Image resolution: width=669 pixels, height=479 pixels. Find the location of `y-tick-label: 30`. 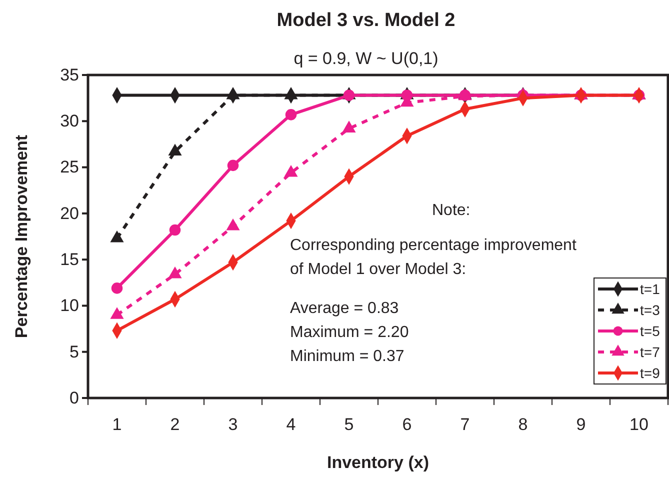

y-tick-label: 30 is located at coordinates (69, 121).